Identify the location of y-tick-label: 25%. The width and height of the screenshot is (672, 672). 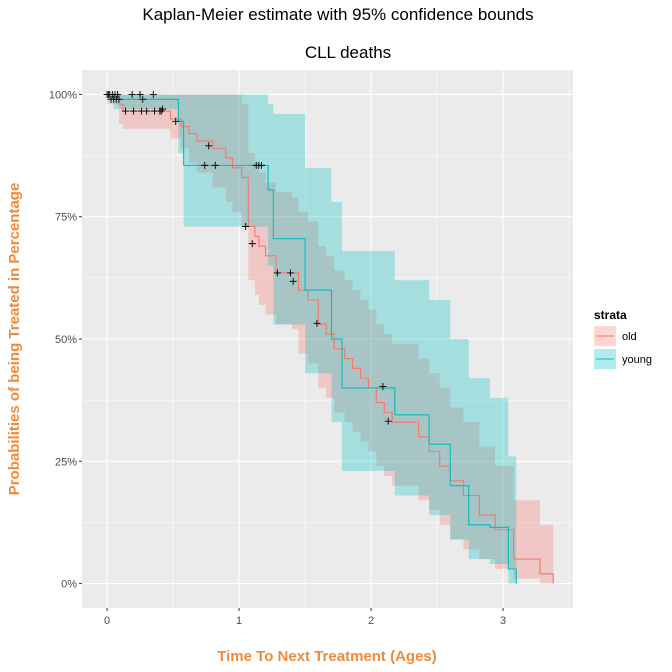
(66, 462).